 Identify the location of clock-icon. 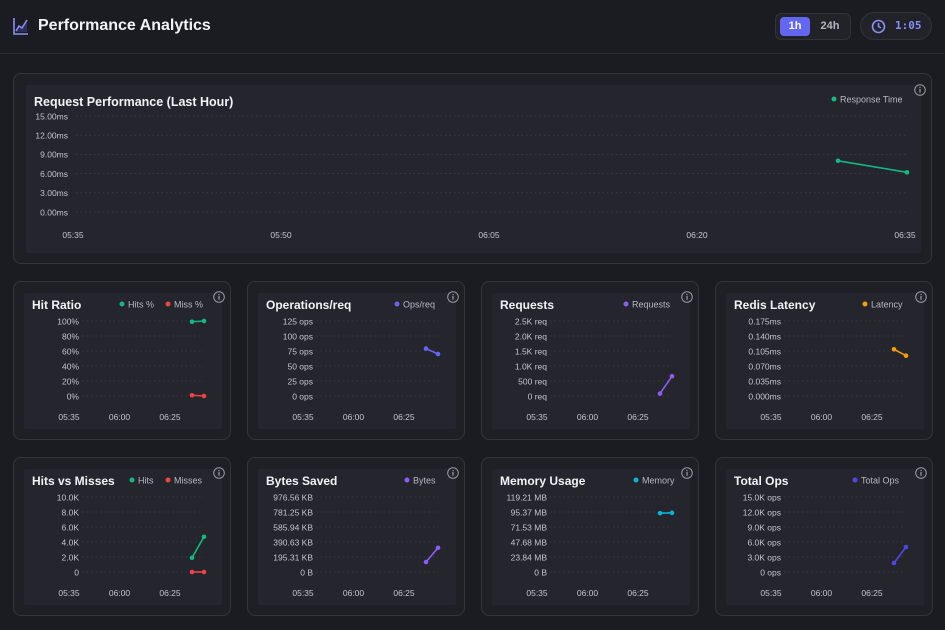
(878, 26).